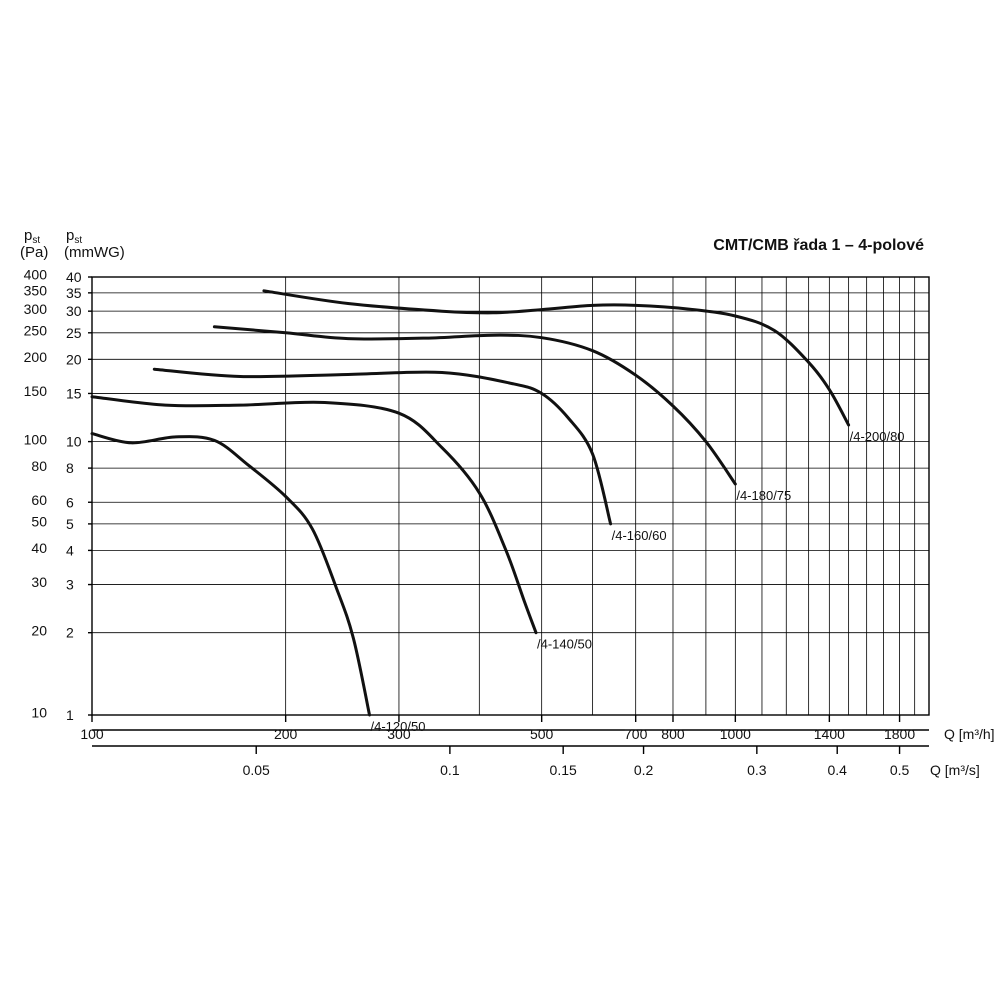  What do you see at coordinates (36, 275) in the screenshot?
I see `y-pa-tick-label-400: 400` at bounding box center [36, 275].